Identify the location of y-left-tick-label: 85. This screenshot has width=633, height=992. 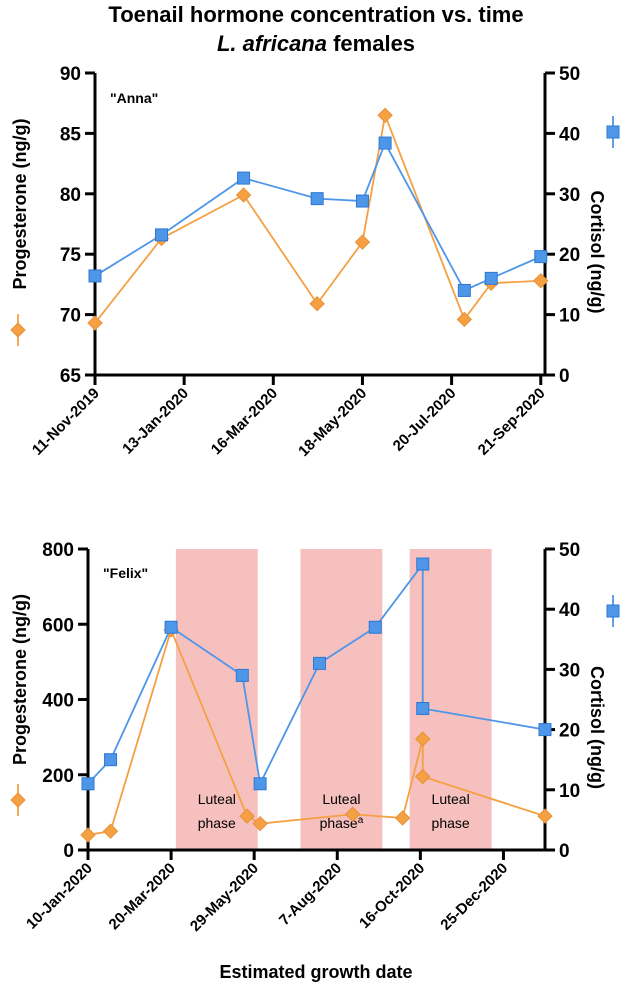
(71, 134).